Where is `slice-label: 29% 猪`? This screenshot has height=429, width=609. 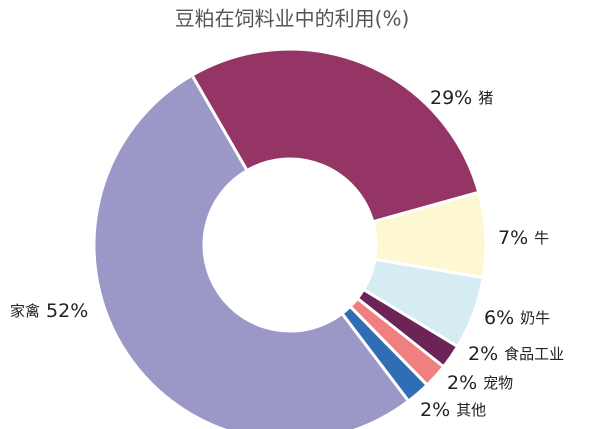
slice-label: 29% 猪 is located at coordinates (461, 98).